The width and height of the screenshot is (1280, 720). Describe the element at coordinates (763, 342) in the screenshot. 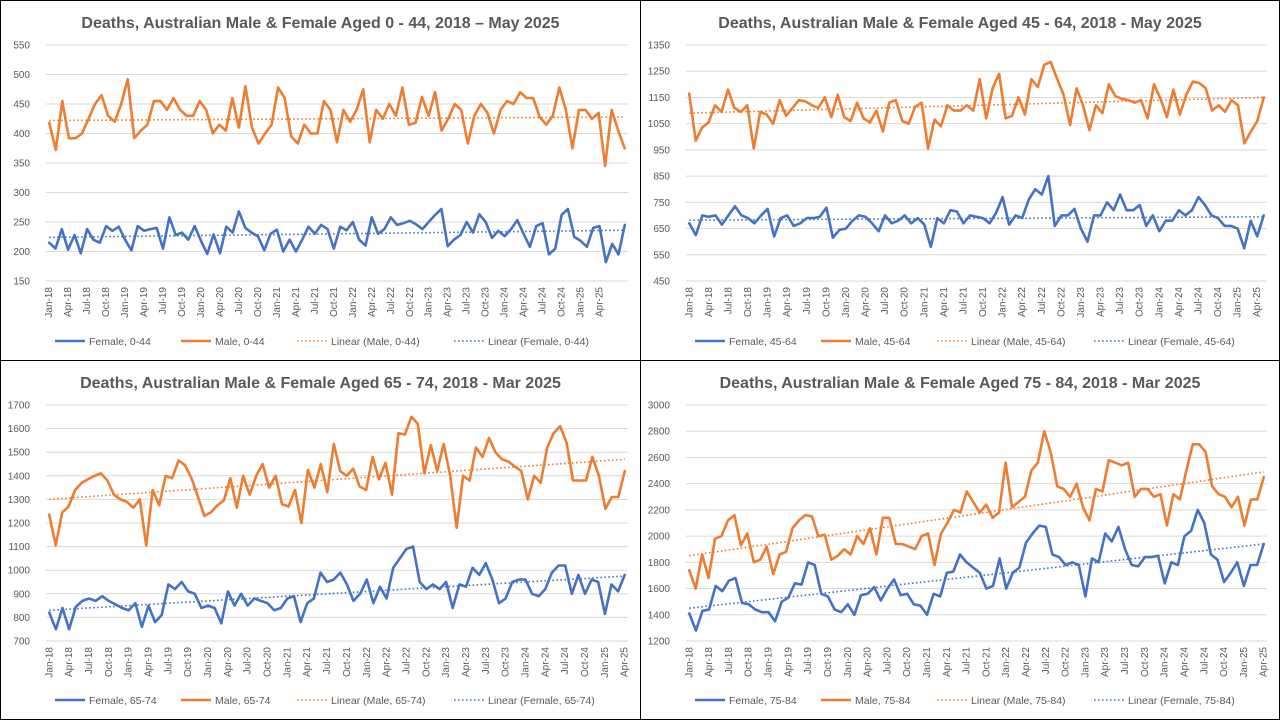

I see `legend-label: Female, 45-64` at that location.